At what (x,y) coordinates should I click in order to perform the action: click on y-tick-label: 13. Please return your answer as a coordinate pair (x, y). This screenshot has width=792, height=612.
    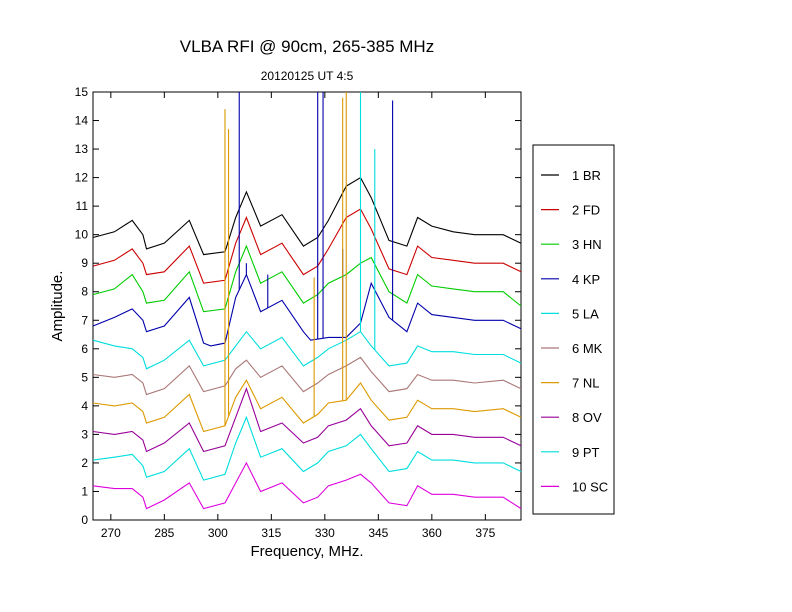
    Looking at the image, I should click on (82, 149).